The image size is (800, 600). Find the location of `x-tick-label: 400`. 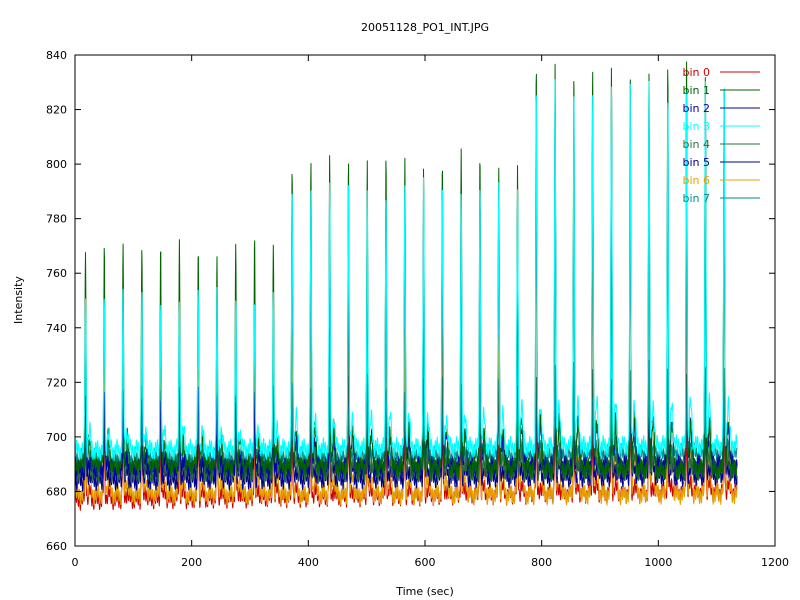

x-tick-label: 400 is located at coordinates (308, 562).